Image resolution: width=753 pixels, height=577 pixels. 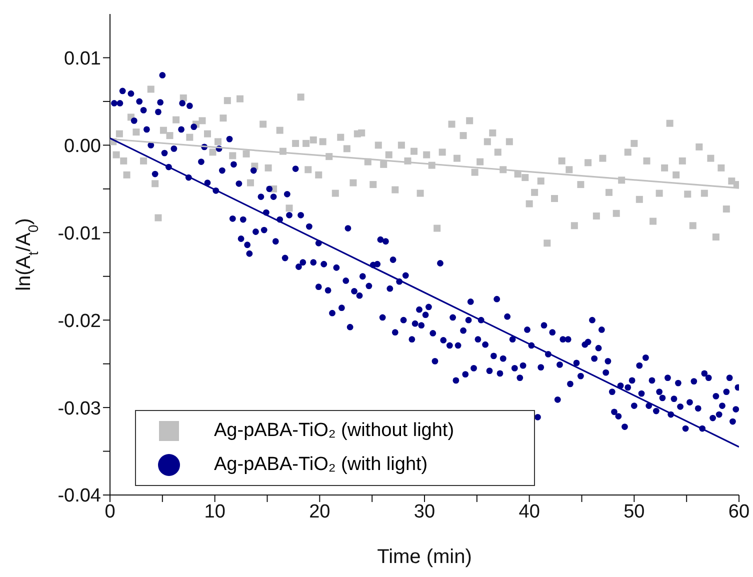 I want to click on x-tick-label: 60, so click(x=739, y=511).